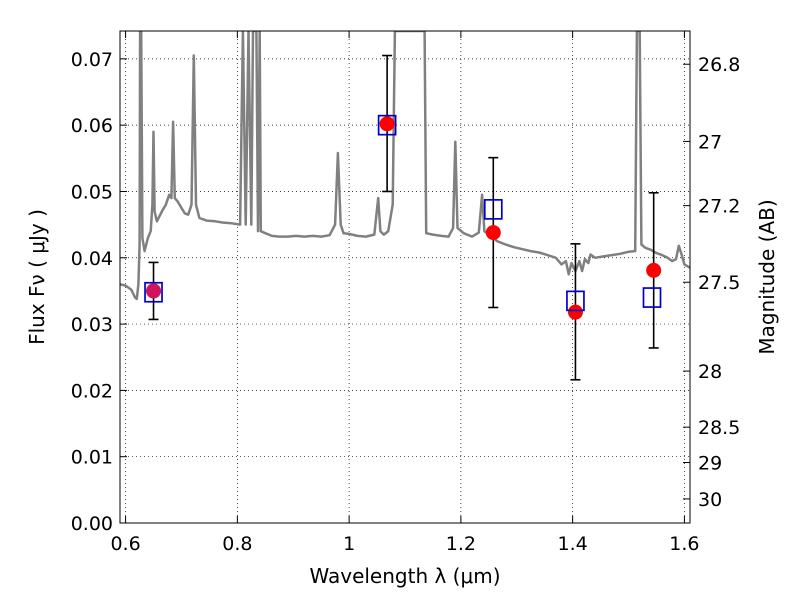 The width and height of the screenshot is (800, 600). What do you see at coordinates (719, 428) in the screenshot?
I see `right-tick-label: 28.5` at bounding box center [719, 428].